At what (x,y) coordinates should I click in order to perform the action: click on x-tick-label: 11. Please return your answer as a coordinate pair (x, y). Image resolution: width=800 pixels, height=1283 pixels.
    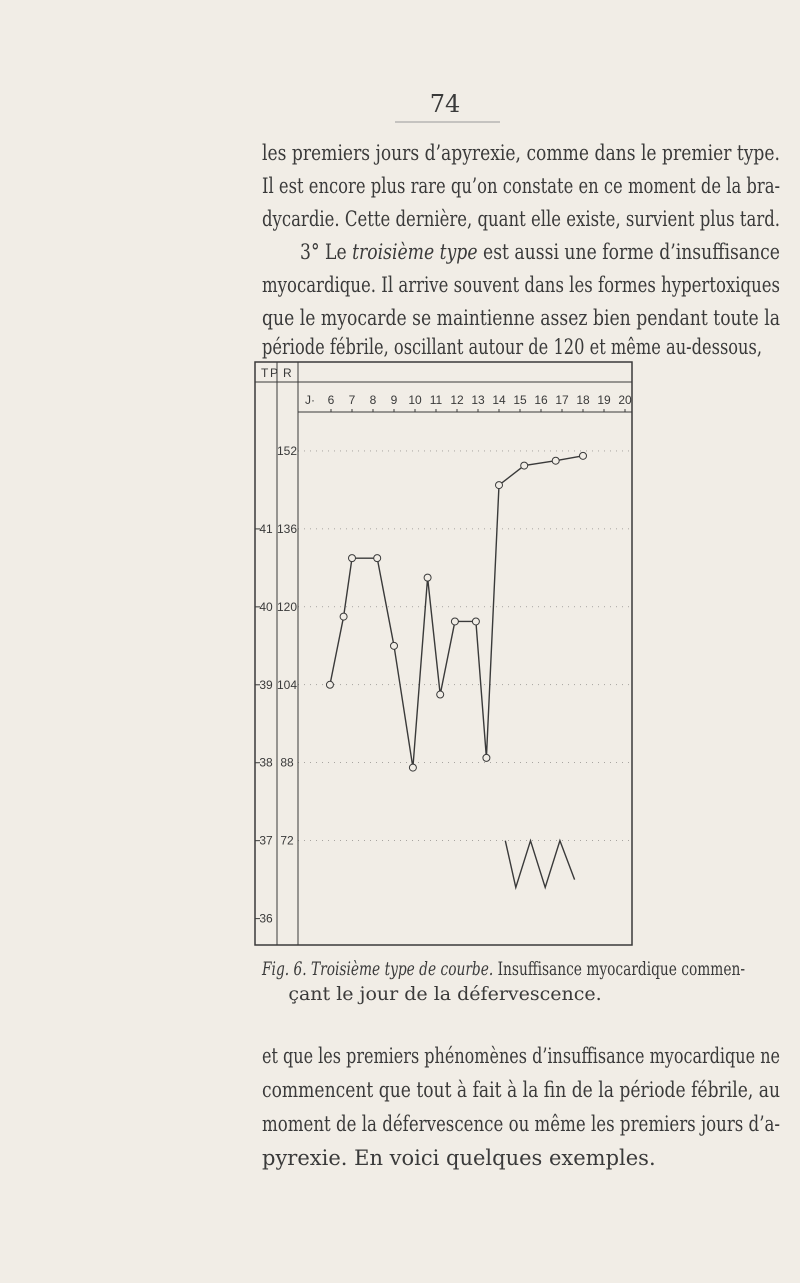
    Looking at the image, I should click on (436, 400).